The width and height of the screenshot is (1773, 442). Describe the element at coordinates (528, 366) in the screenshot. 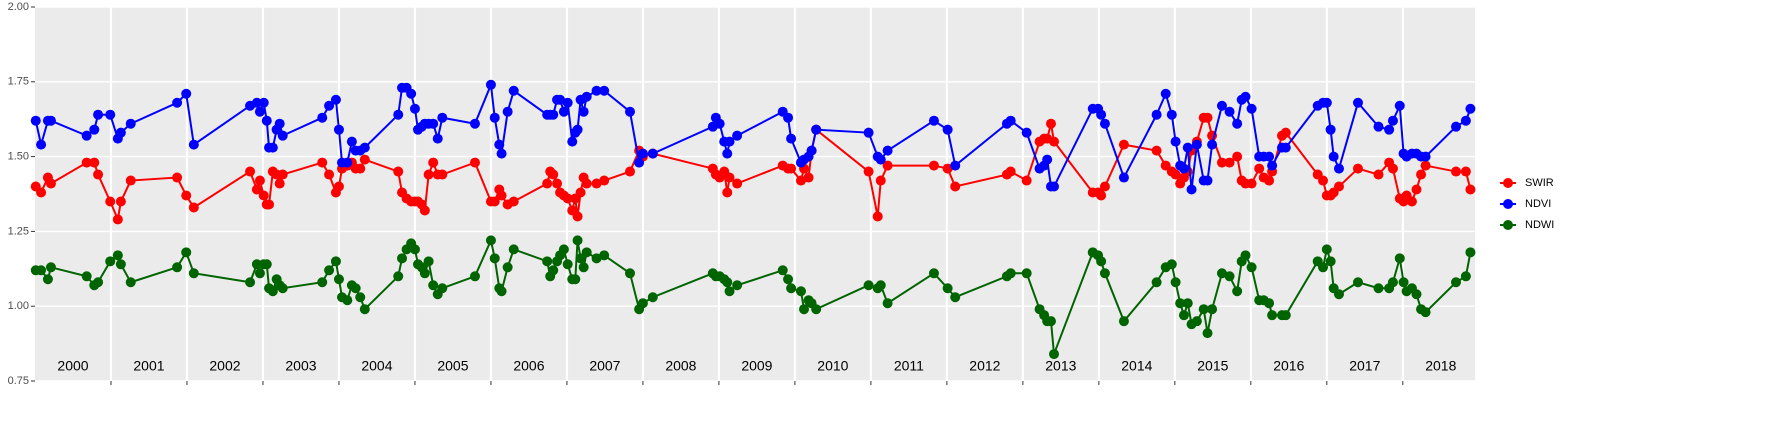

I see `year-label: 2006` at that location.